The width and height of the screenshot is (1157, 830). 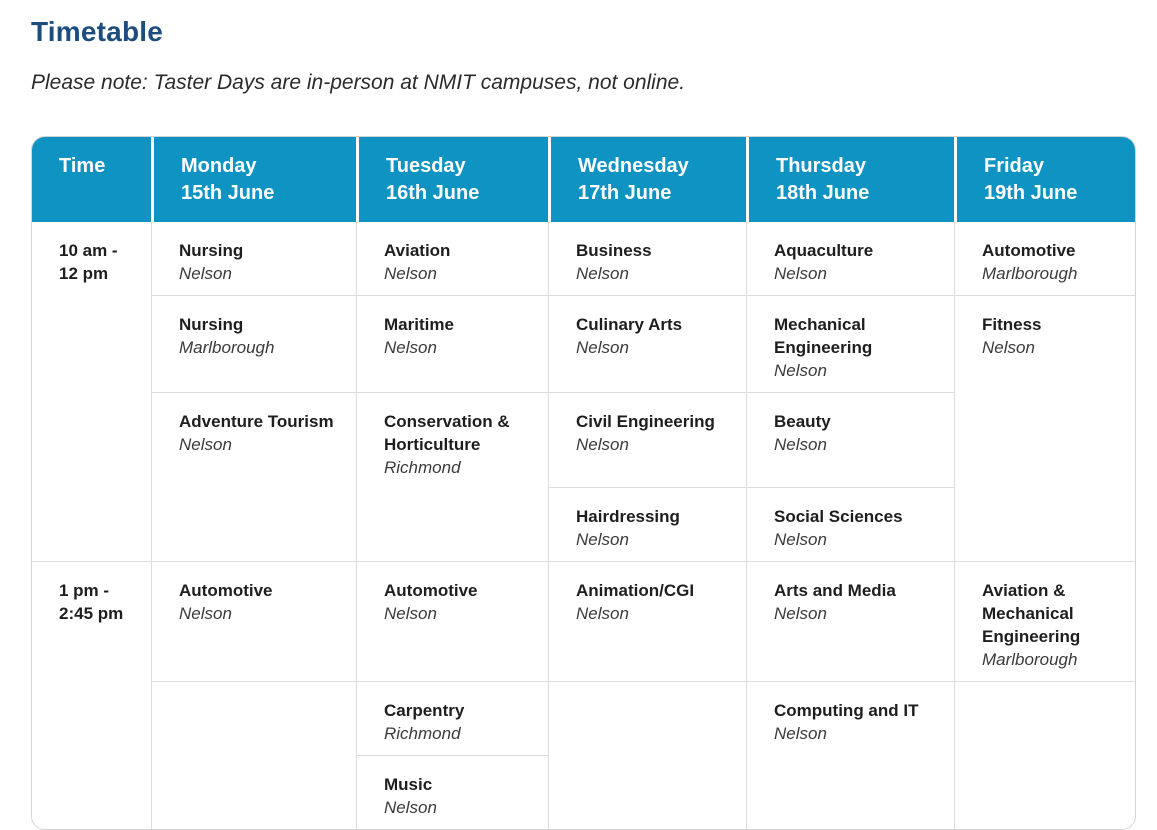 I want to click on cell-thursday-computing-and-it: Computing and IT Nelson, so click(x=850, y=755).